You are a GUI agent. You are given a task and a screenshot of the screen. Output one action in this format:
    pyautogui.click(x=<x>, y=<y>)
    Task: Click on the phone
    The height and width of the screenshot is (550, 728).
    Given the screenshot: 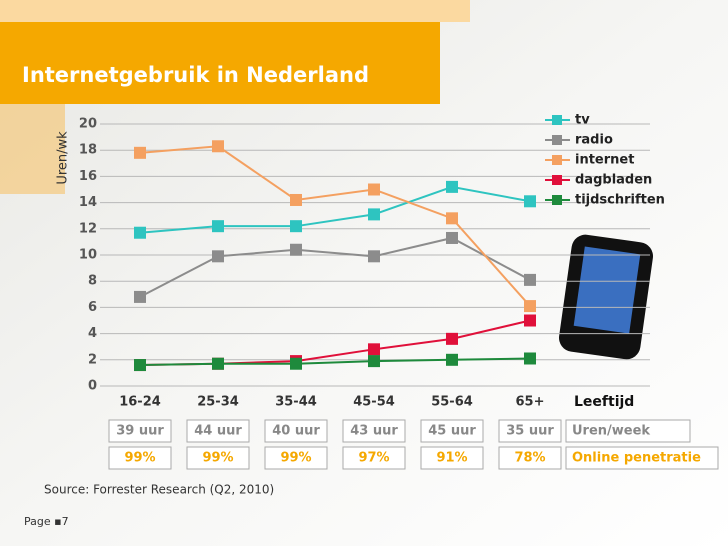 What is the action you would take?
    pyautogui.click(x=606, y=297)
    